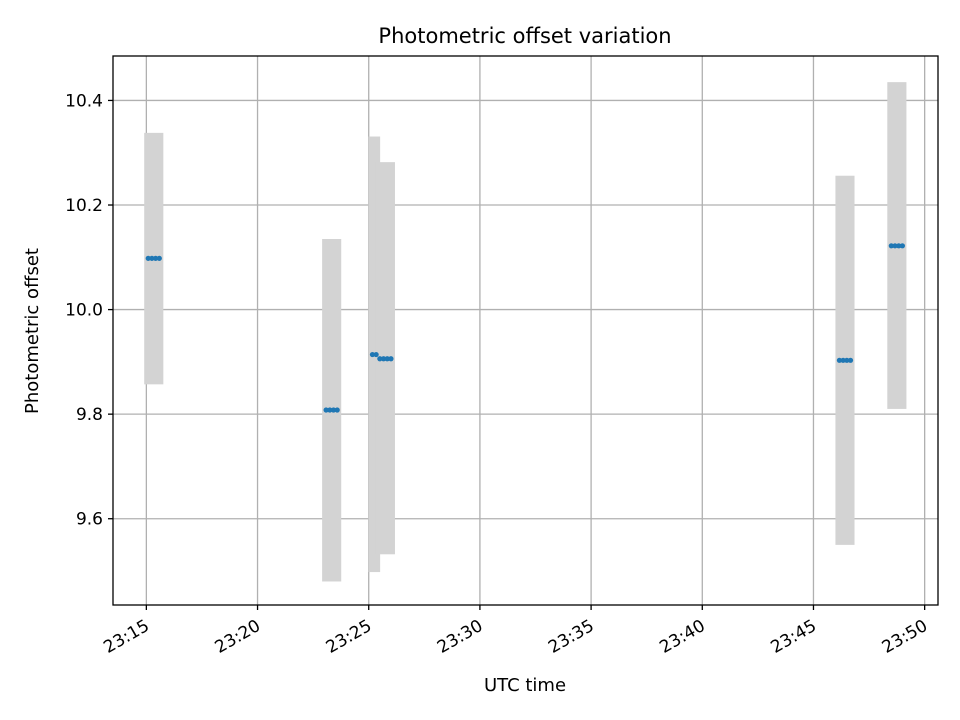 The image size is (960, 720). Describe the element at coordinates (905, 637) in the screenshot. I see `x-tick-label: 23:50` at that location.